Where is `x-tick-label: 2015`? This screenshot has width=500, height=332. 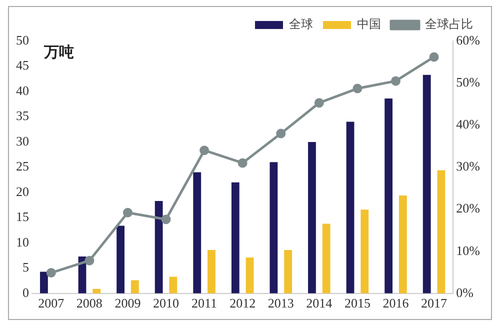
x-tick-label: 2015 is located at coordinates (357, 303).